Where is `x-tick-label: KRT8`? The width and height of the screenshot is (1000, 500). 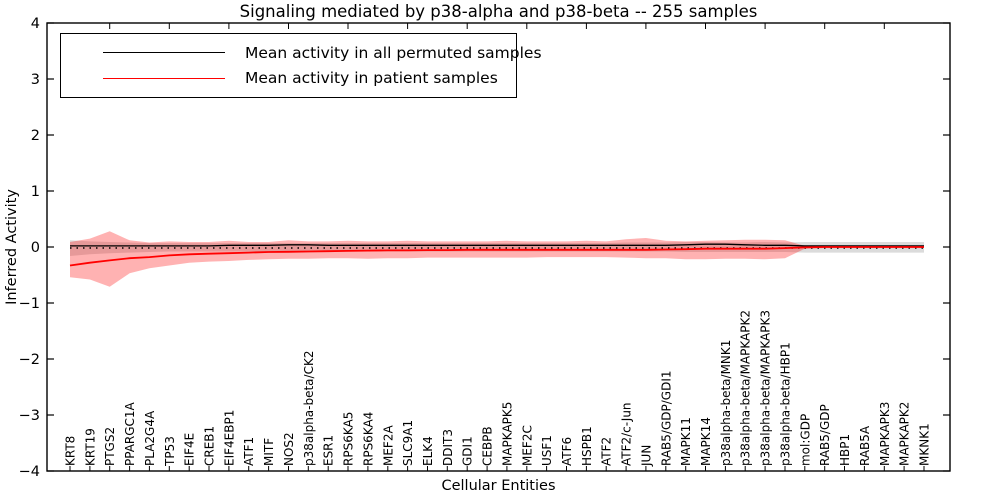 x-tick-label: KRT8 is located at coordinates (71, 451).